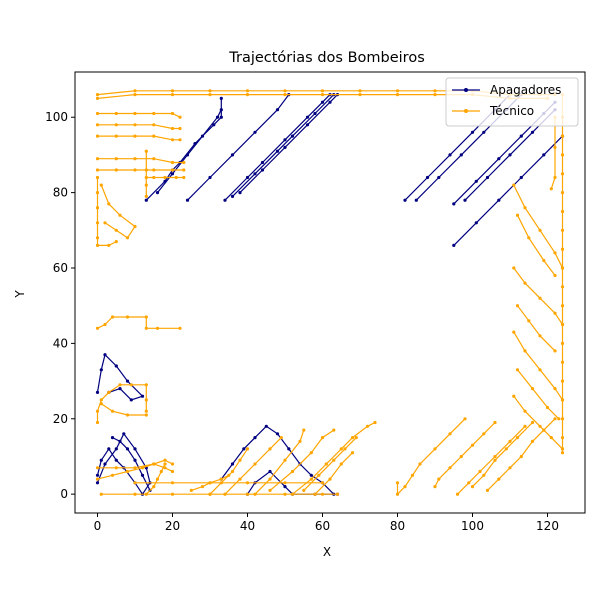 The image size is (600, 600). I want to click on legend-swatch-marker, so click(466, 90).